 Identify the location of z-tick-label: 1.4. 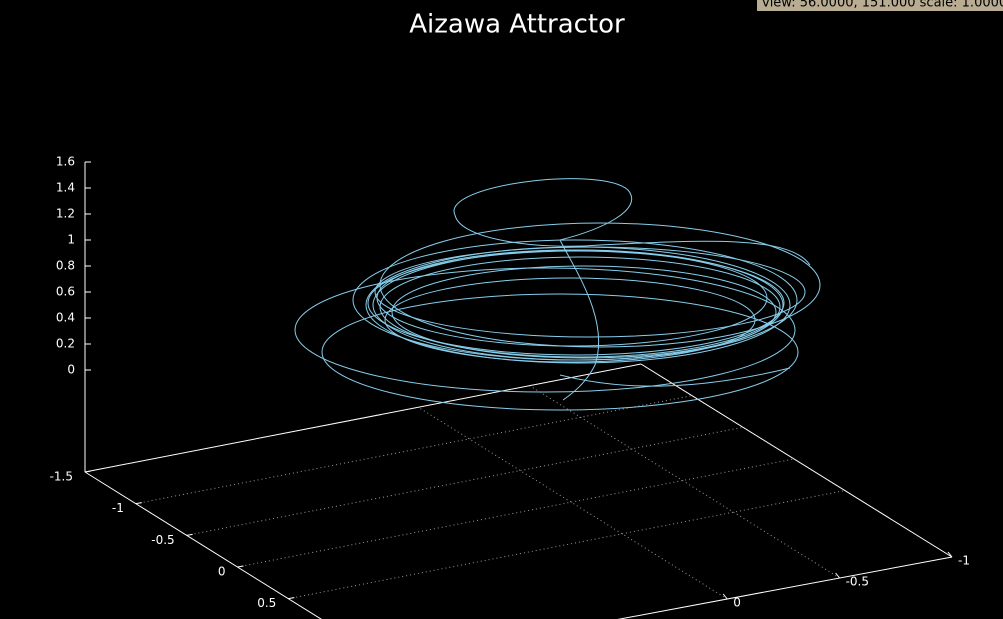
(65, 188).